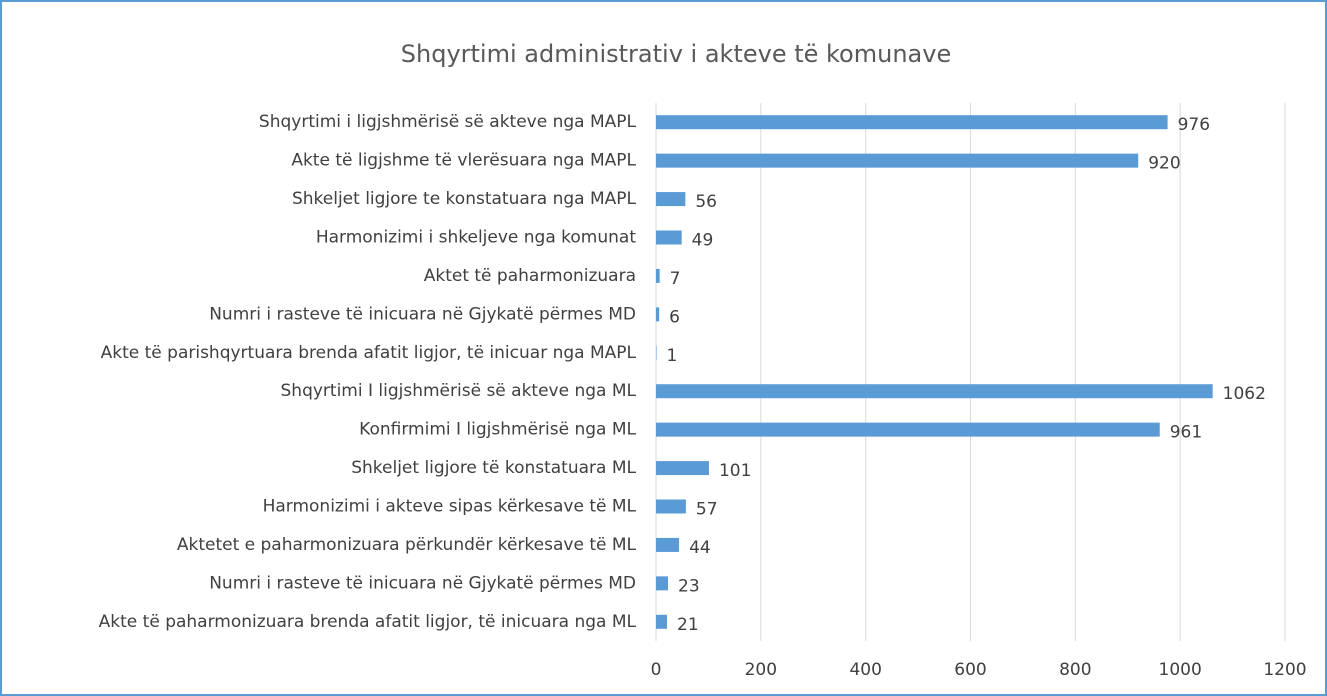 Image resolution: width=1327 pixels, height=696 pixels. I want to click on y-tick-label: Shkeljet ligjore të konstatuara ML, so click(493, 468).